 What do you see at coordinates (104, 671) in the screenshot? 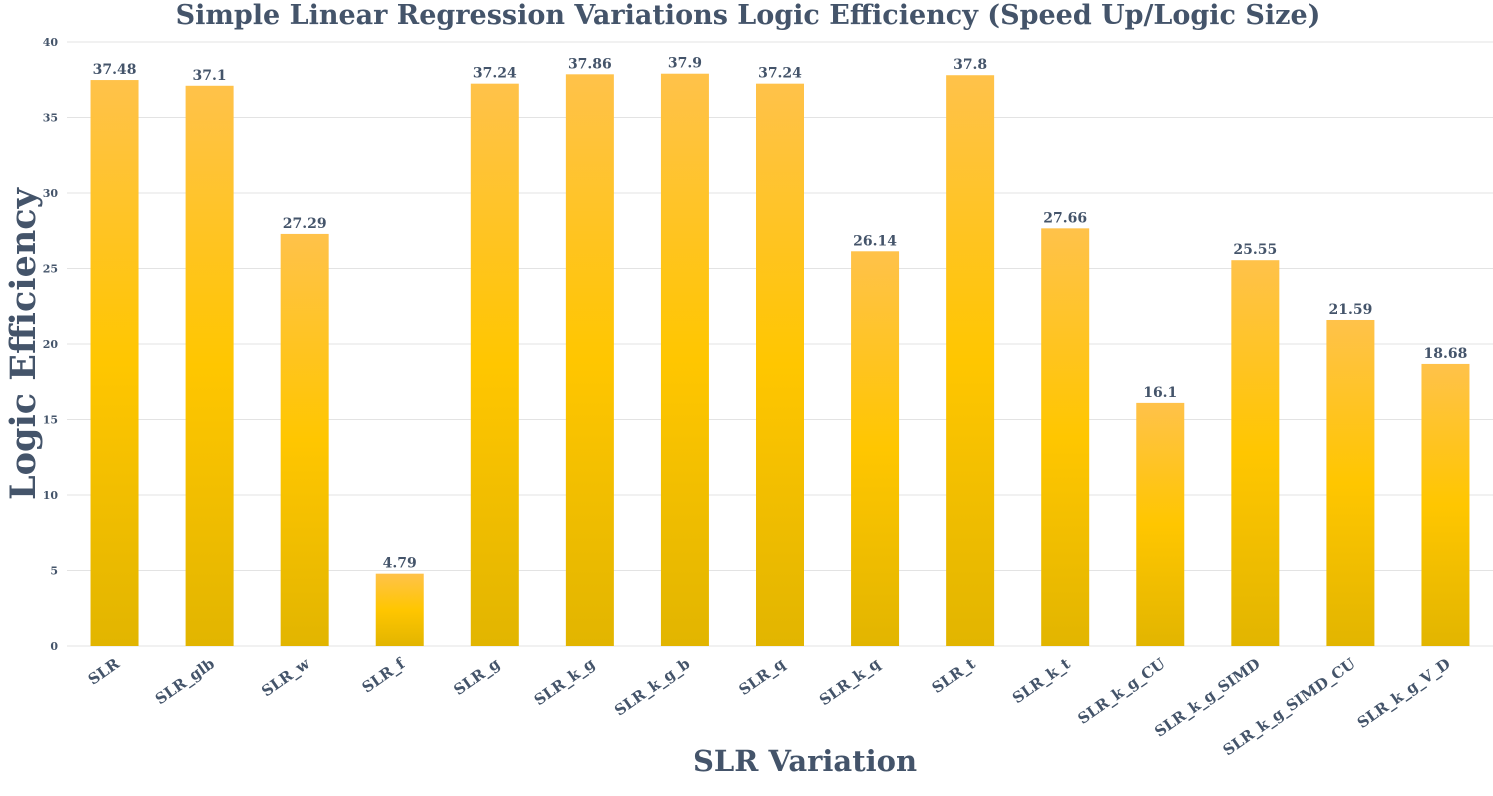
I see `x-tick-label: SLR` at bounding box center [104, 671].